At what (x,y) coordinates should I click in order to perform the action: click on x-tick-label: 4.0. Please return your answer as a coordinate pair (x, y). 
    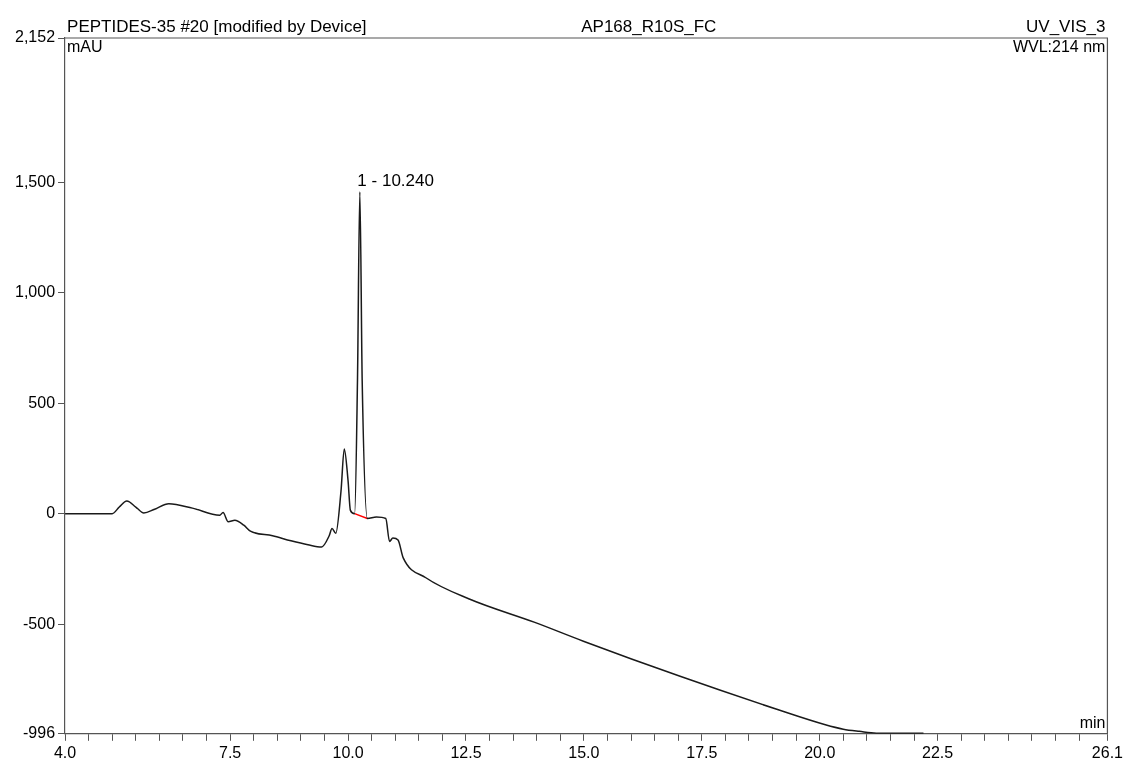
    Looking at the image, I should click on (65, 752).